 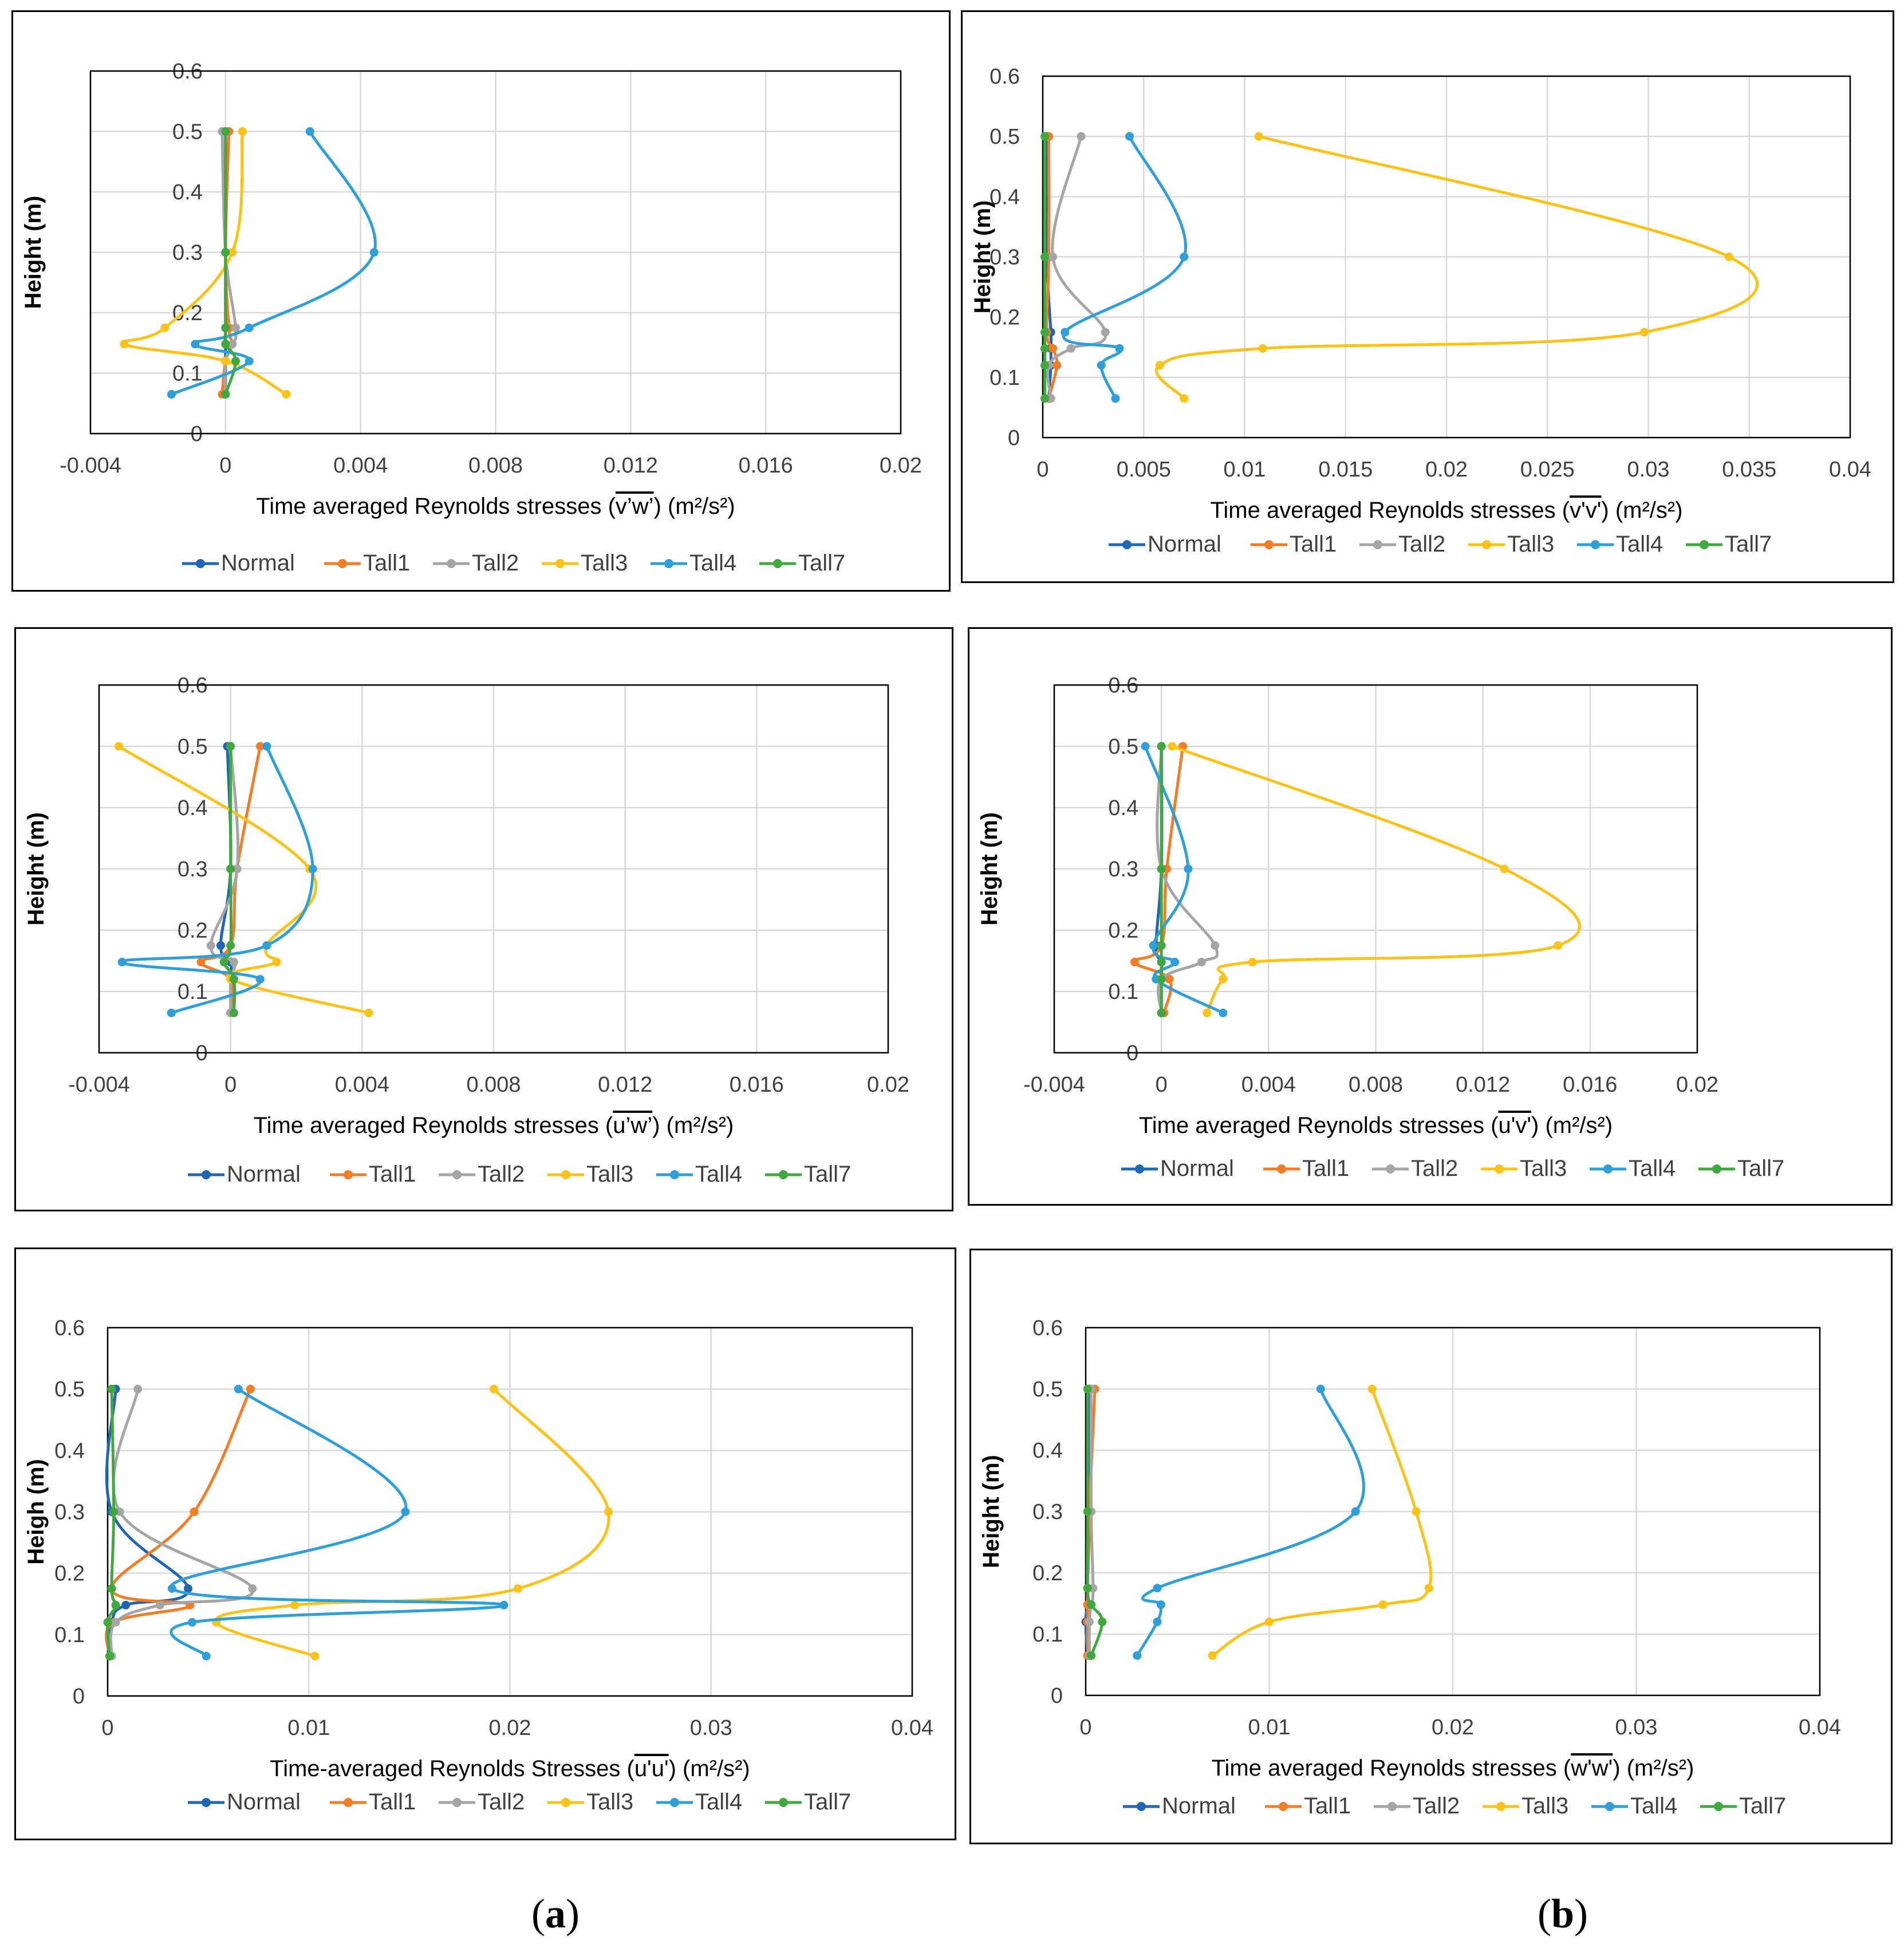 What do you see at coordinates (555, 1914) in the screenshot?
I see `subfigure-label-a-text: a` at bounding box center [555, 1914].